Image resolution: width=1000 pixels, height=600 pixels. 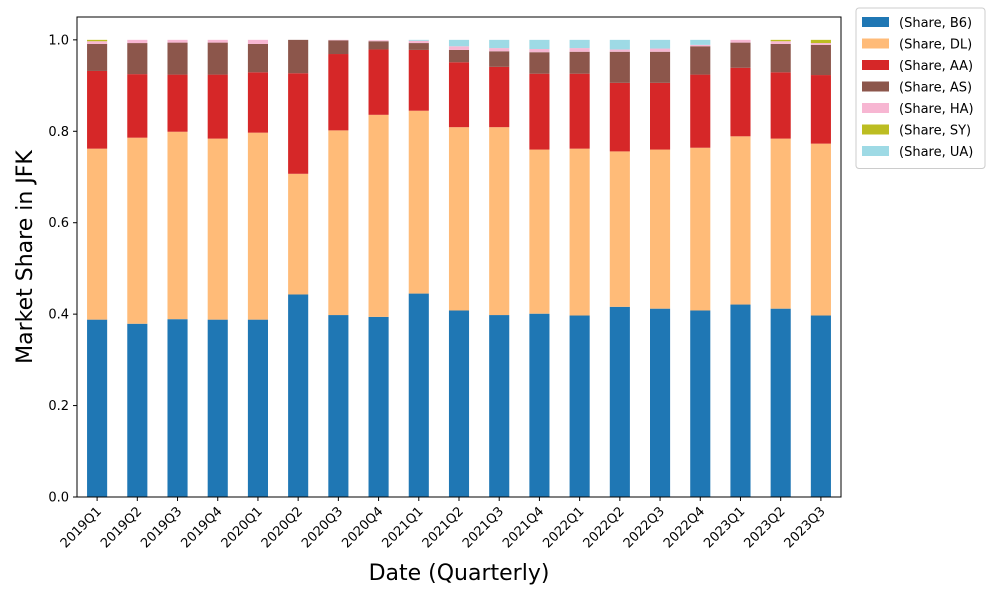 What do you see at coordinates (764, 527) in the screenshot?
I see `x-tick-label: 2023Q2` at bounding box center [764, 527].